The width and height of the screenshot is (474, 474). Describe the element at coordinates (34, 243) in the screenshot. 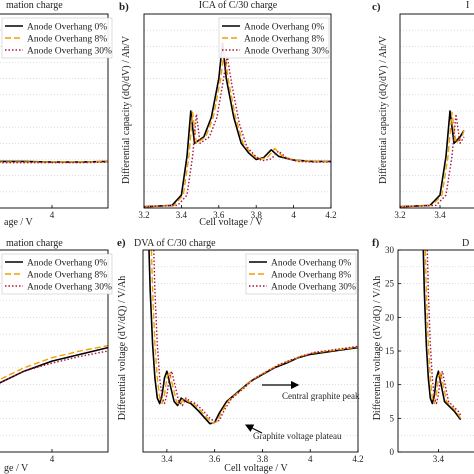

I see `panel-d-title: mation charge` at that location.